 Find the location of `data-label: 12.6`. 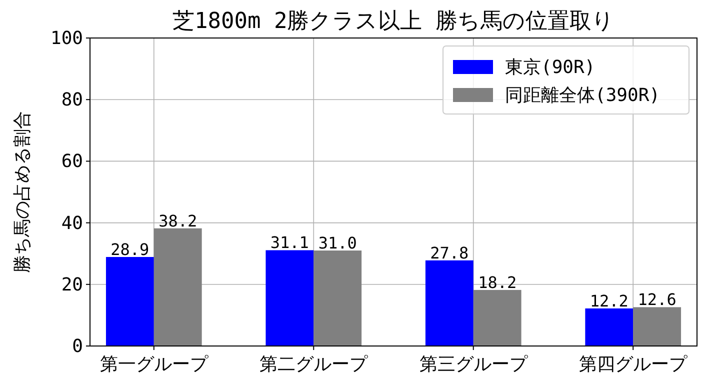

data-label: 12.6 is located at coordinates (657, 300).